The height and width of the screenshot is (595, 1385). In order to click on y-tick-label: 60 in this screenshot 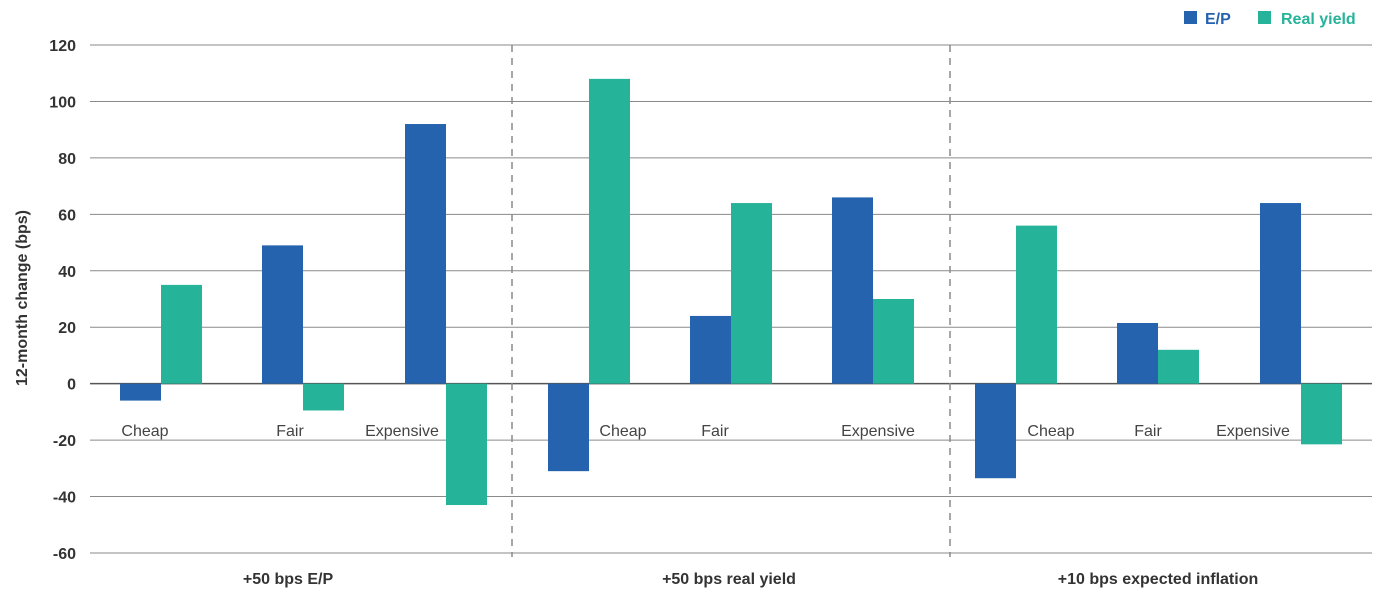, I will do `click(67, 215)`.